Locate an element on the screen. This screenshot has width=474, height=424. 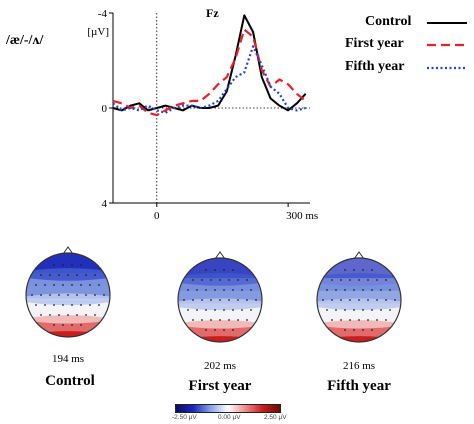
topomap-fifth-year is located at coordinates (359, 297).